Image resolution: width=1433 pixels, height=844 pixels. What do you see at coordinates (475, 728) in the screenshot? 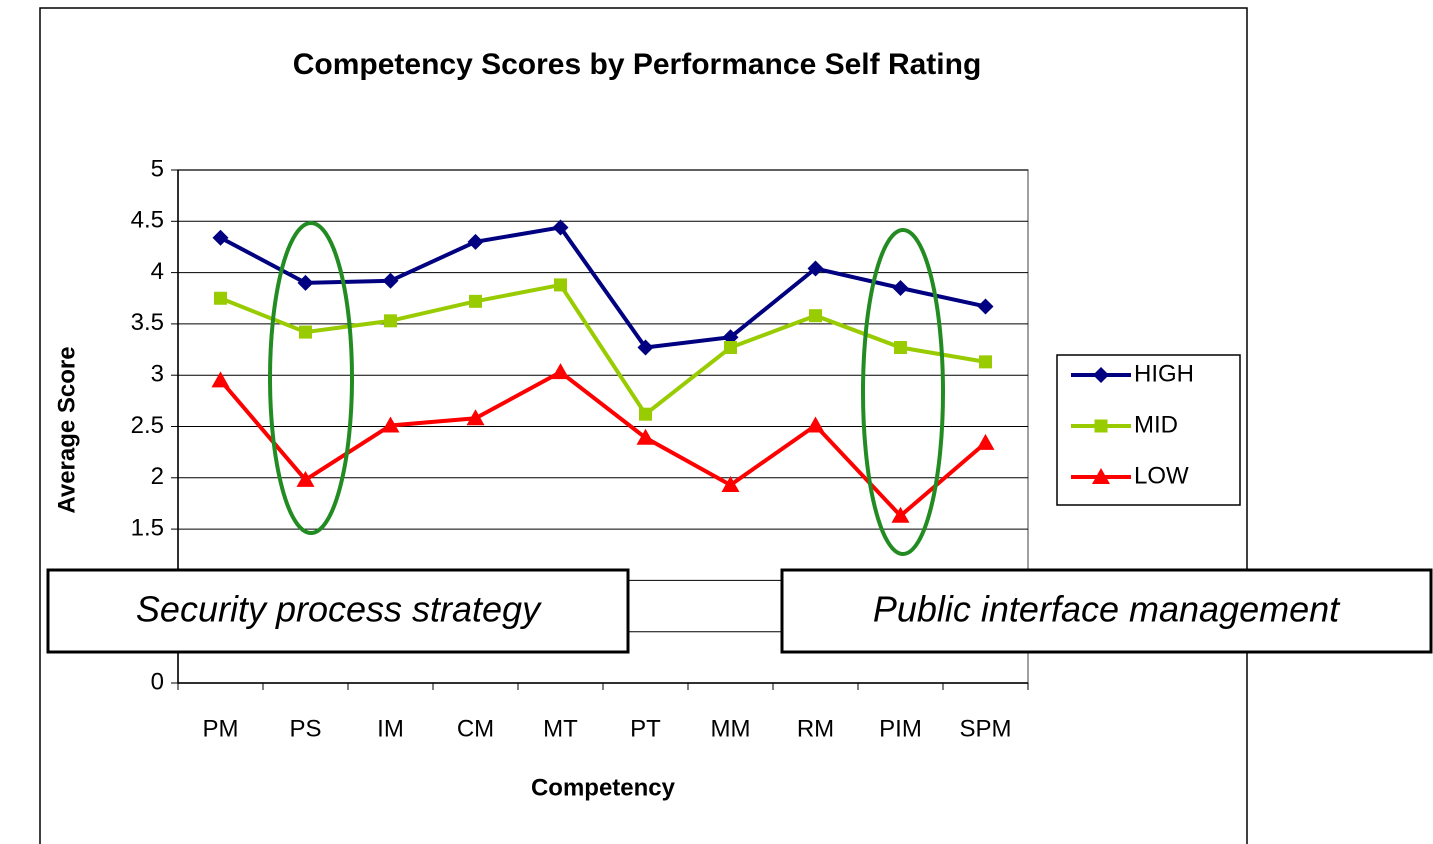
I see `x-tick-label: CM` at bounding box center [475, 728].